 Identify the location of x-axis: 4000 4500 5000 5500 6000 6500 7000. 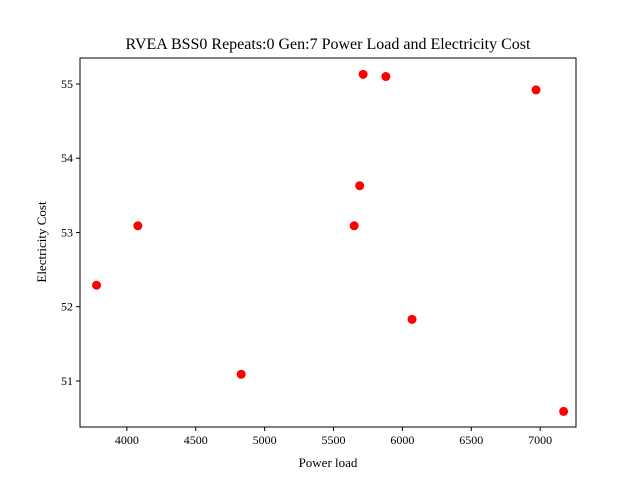
(333, 437).